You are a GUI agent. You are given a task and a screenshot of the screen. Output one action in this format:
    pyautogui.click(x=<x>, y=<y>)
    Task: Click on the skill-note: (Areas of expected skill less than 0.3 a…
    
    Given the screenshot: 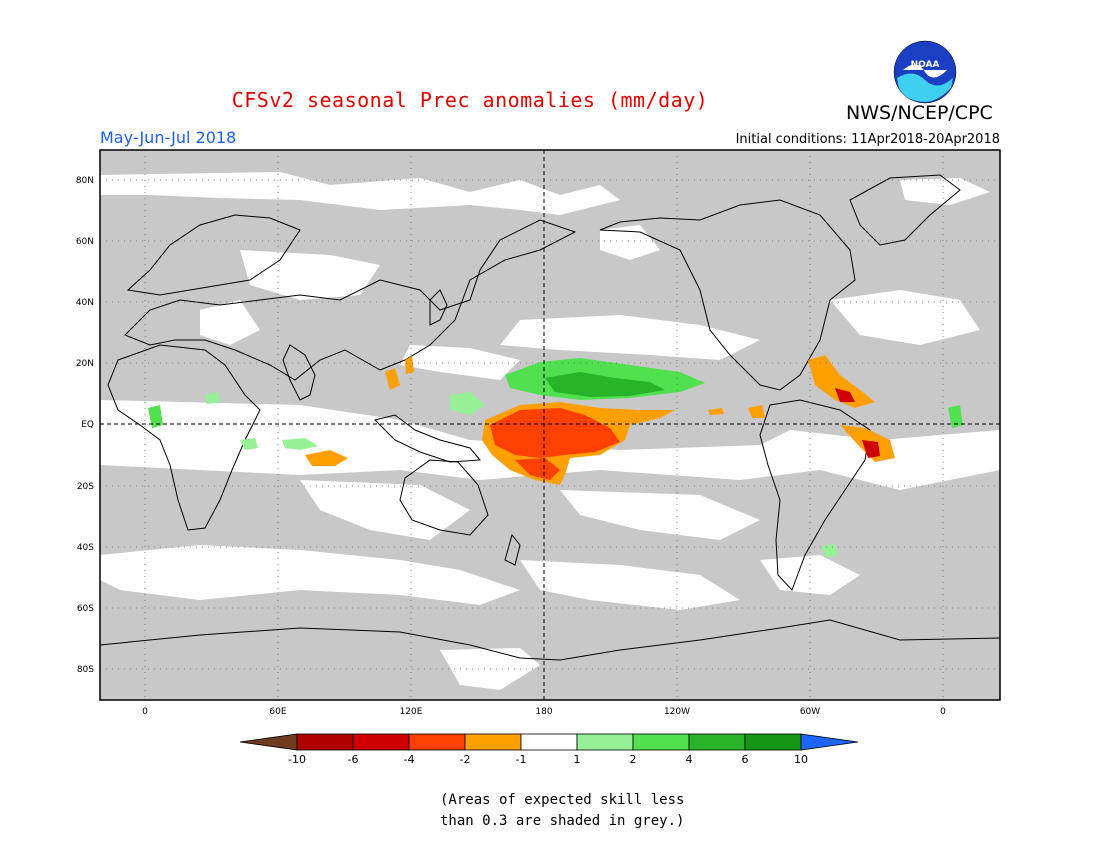 What is the action you would take?
    pyautogui.click(x=610, y=811)
    